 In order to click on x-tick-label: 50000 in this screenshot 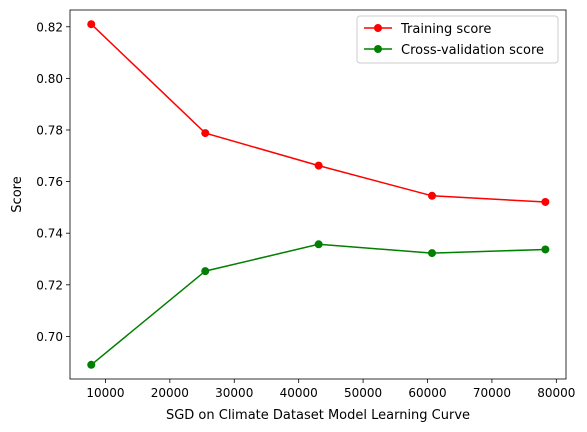, I will do `click(363, 393)`.